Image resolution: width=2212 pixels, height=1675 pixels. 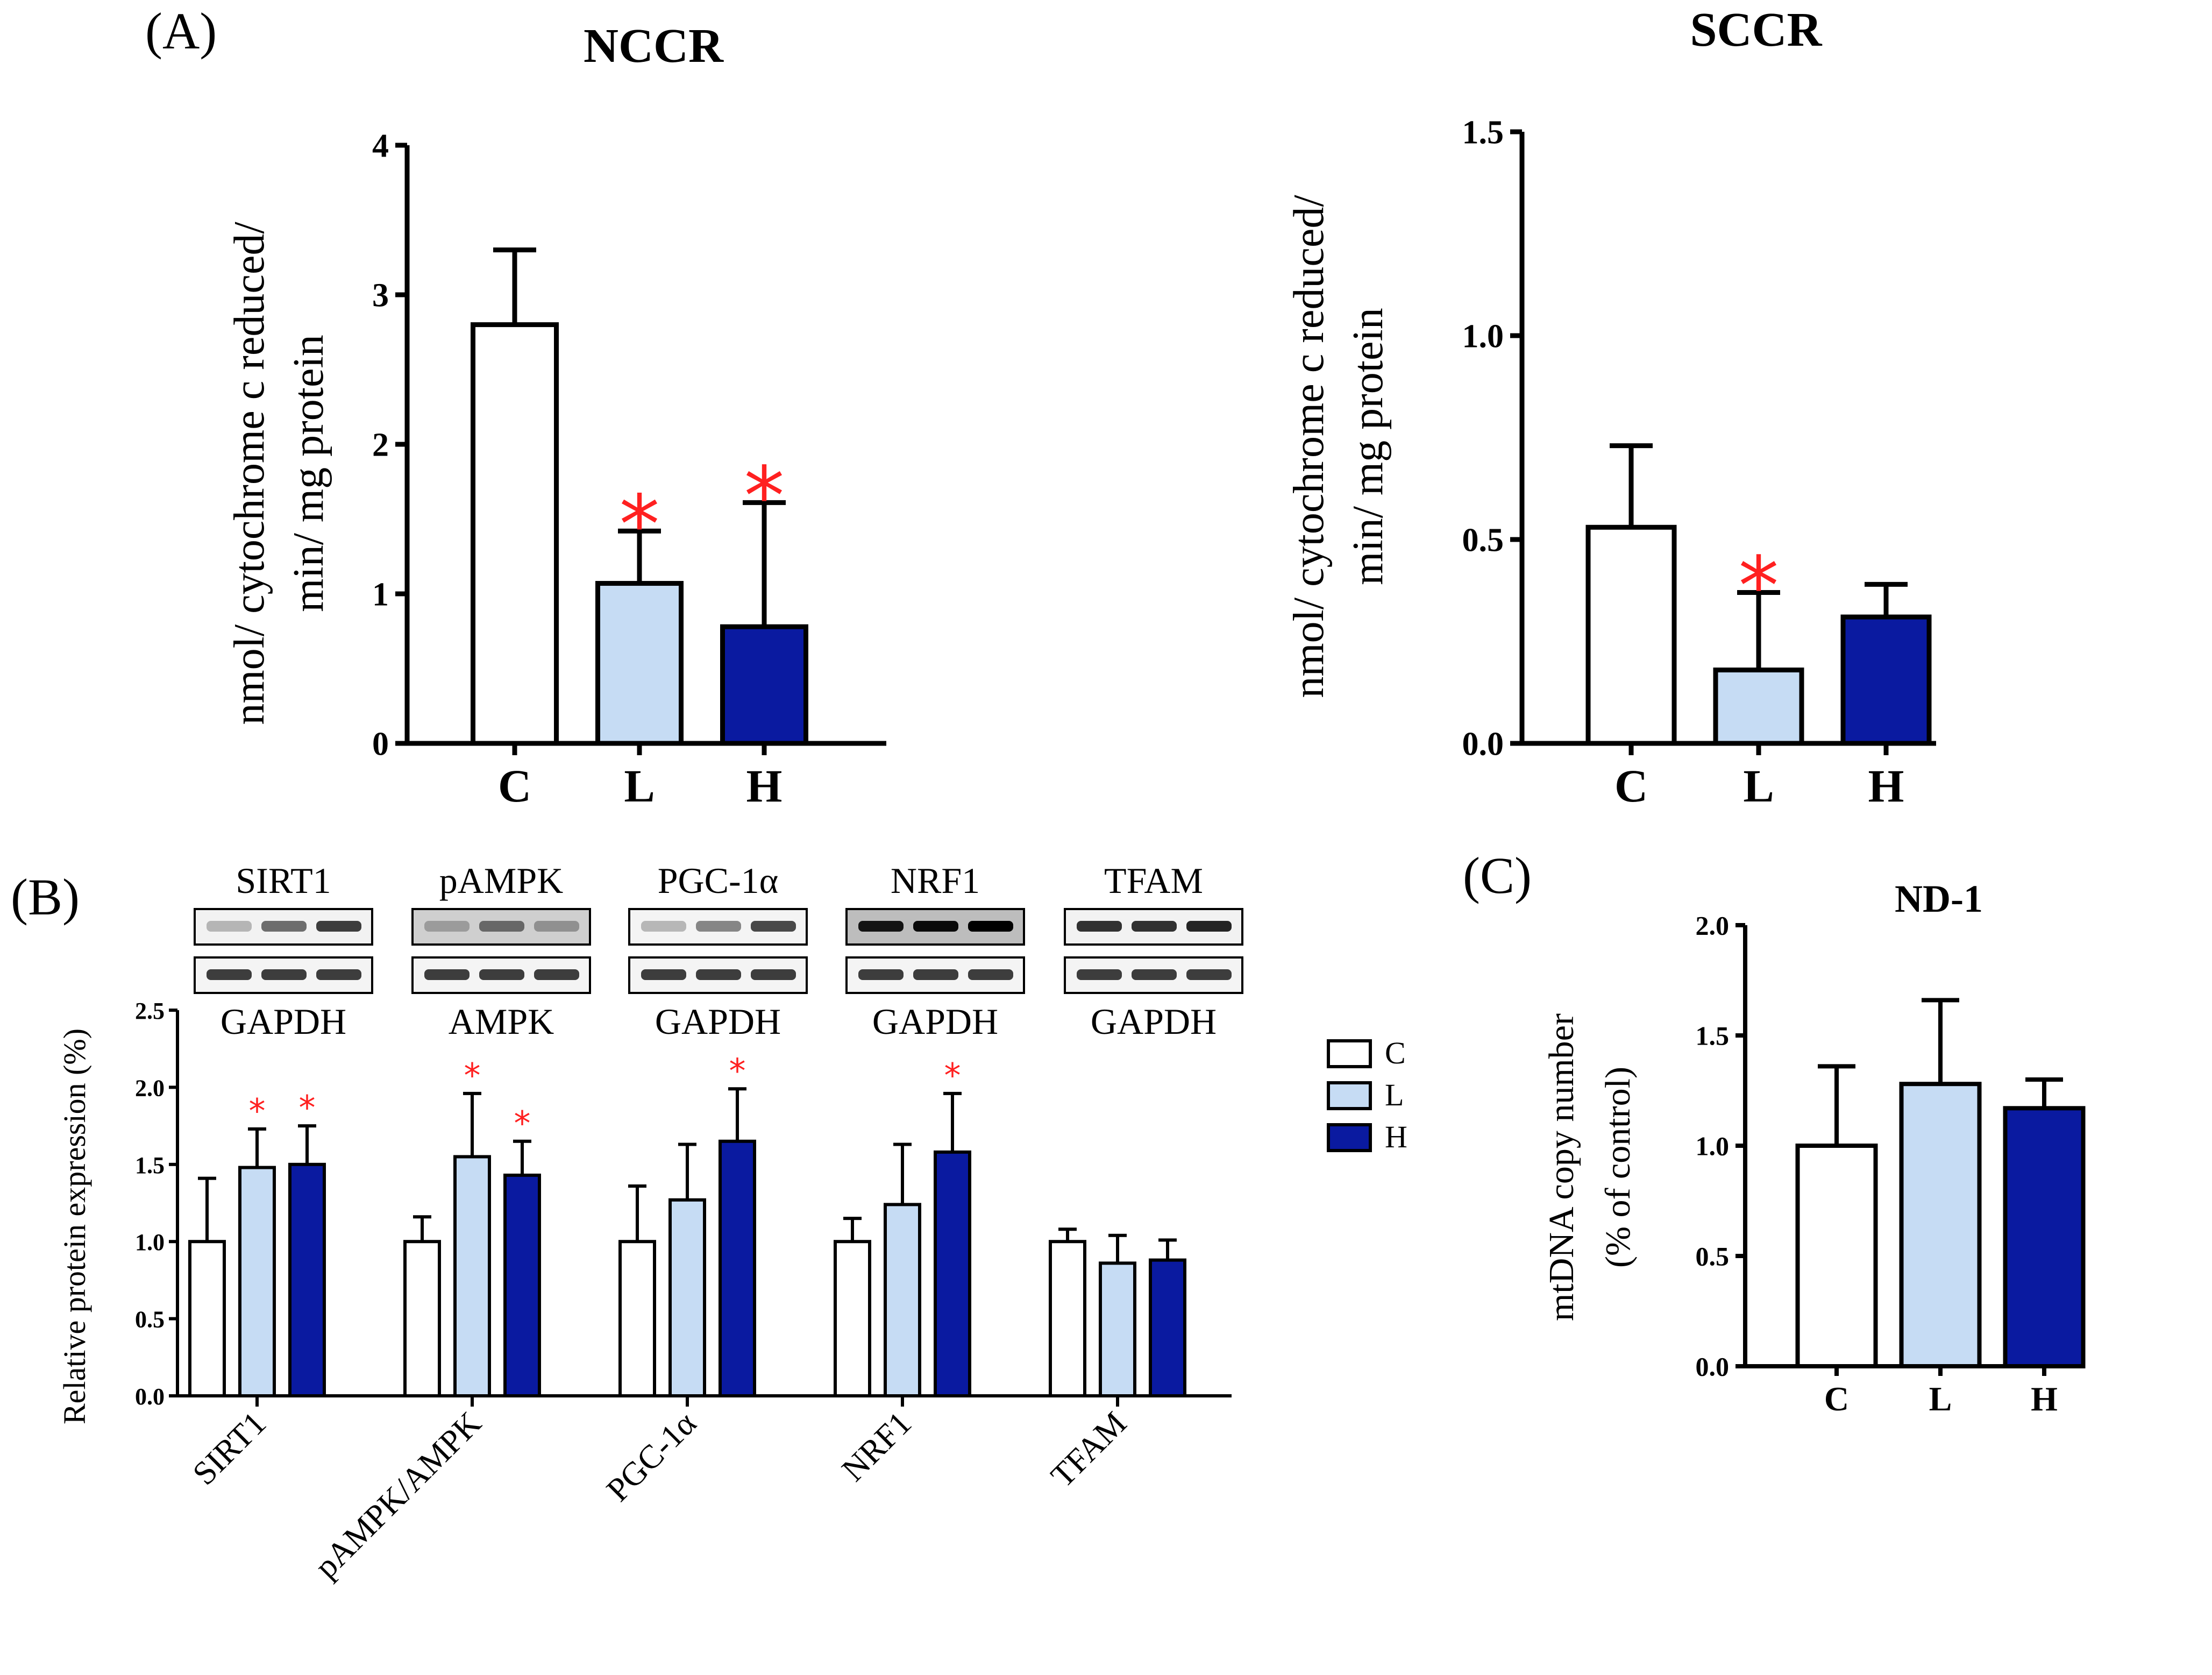 What do you see at coordinates (1396, 1136) in the screenshot?
I see `legend-label-H: H` at bounding box center [1396, 1136].